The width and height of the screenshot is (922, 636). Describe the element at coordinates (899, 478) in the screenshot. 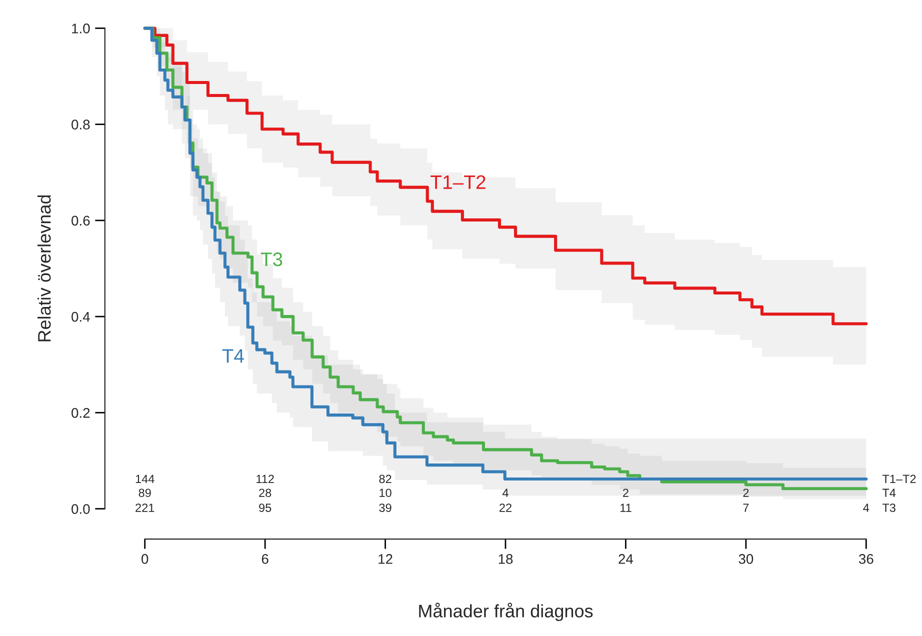

I see `text: T1–T2` at that location.